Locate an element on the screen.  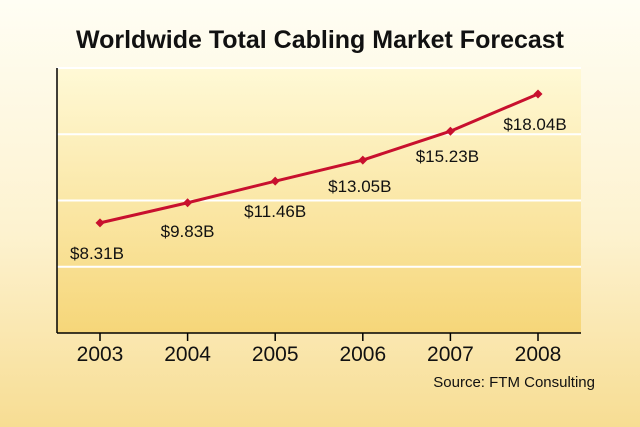
data-label: $11.46B is located at coordinates (275, 211).